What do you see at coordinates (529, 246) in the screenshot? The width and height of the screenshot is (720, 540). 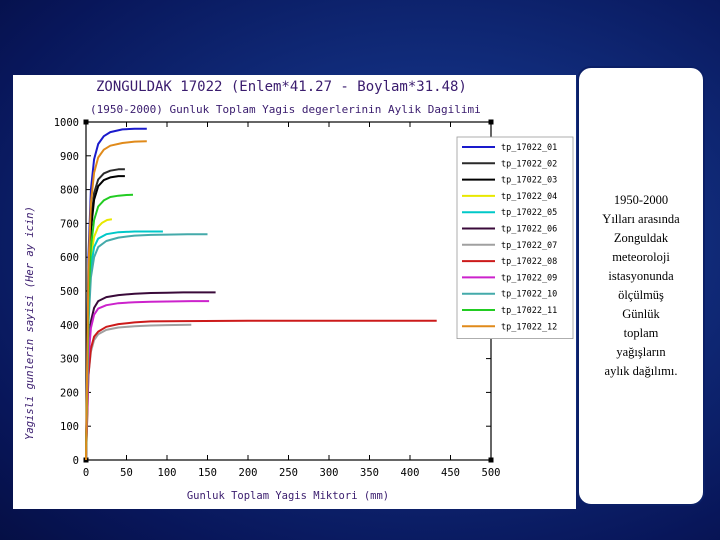 I see `legend-label: tp_17022_07` at bounding box center [529, 246].